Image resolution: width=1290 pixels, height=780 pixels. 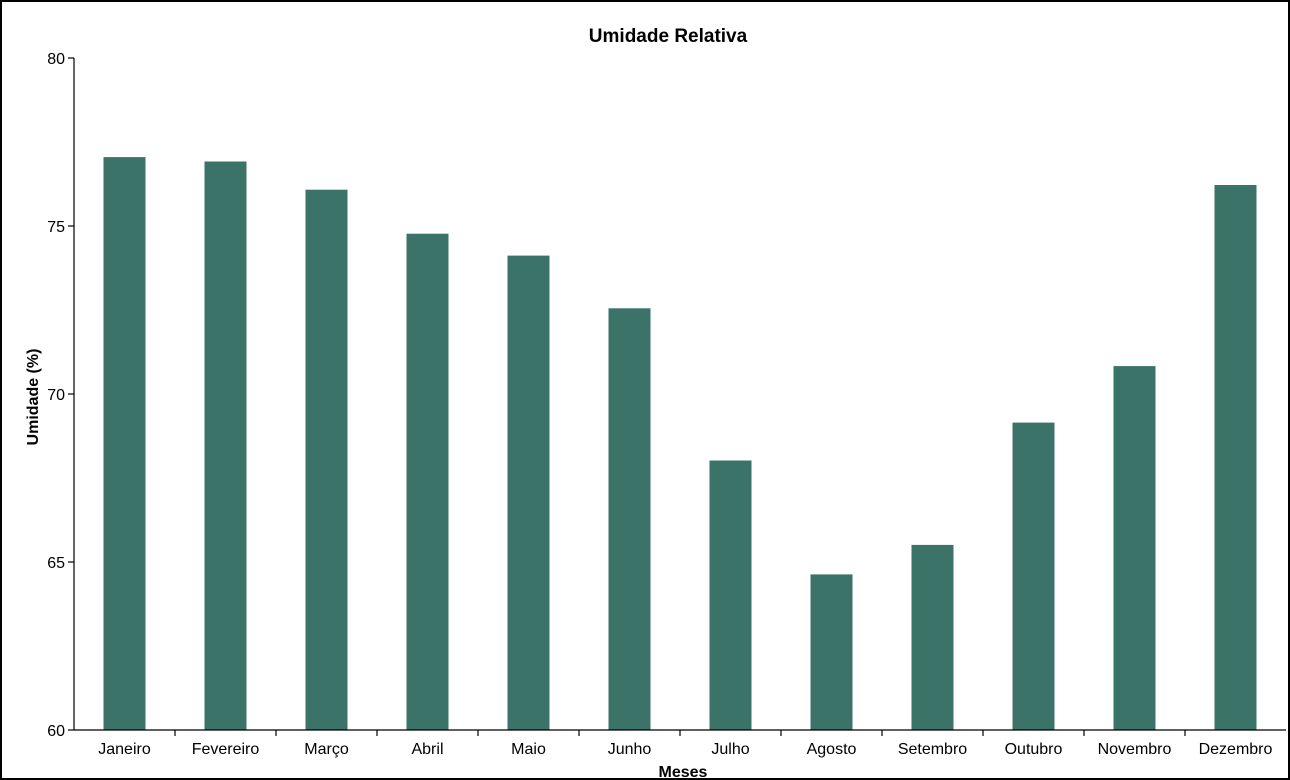 I want to click on y-tick-label-3: 70, so click(x=56, y=395).